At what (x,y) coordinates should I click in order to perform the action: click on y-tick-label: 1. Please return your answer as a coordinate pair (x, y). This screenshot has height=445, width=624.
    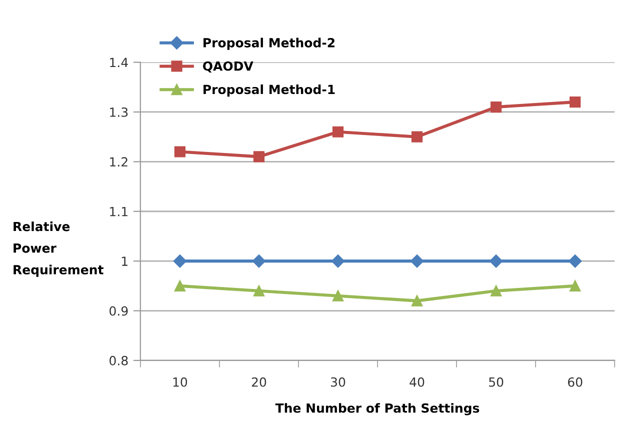
    Looking at the image, I should click on (125, 261).